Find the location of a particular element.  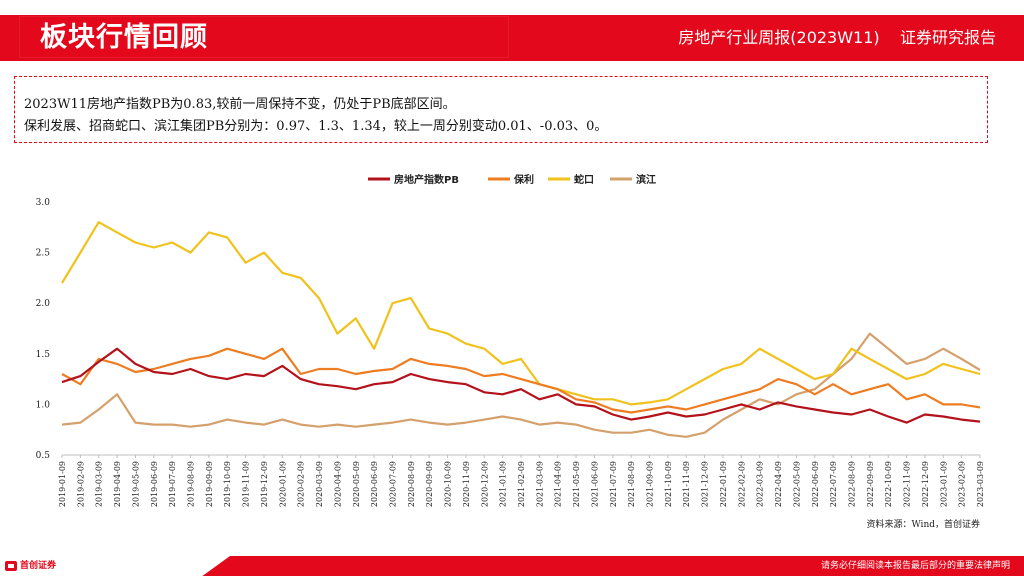

y-tick-label: 2.5 is located at coordinates (43, 254).